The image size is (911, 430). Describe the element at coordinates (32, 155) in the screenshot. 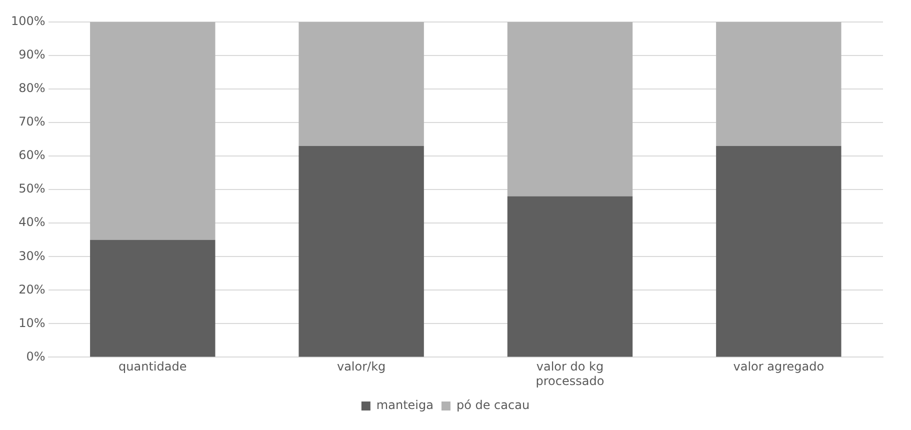

I see `y-tick-label: 60%` at that location.